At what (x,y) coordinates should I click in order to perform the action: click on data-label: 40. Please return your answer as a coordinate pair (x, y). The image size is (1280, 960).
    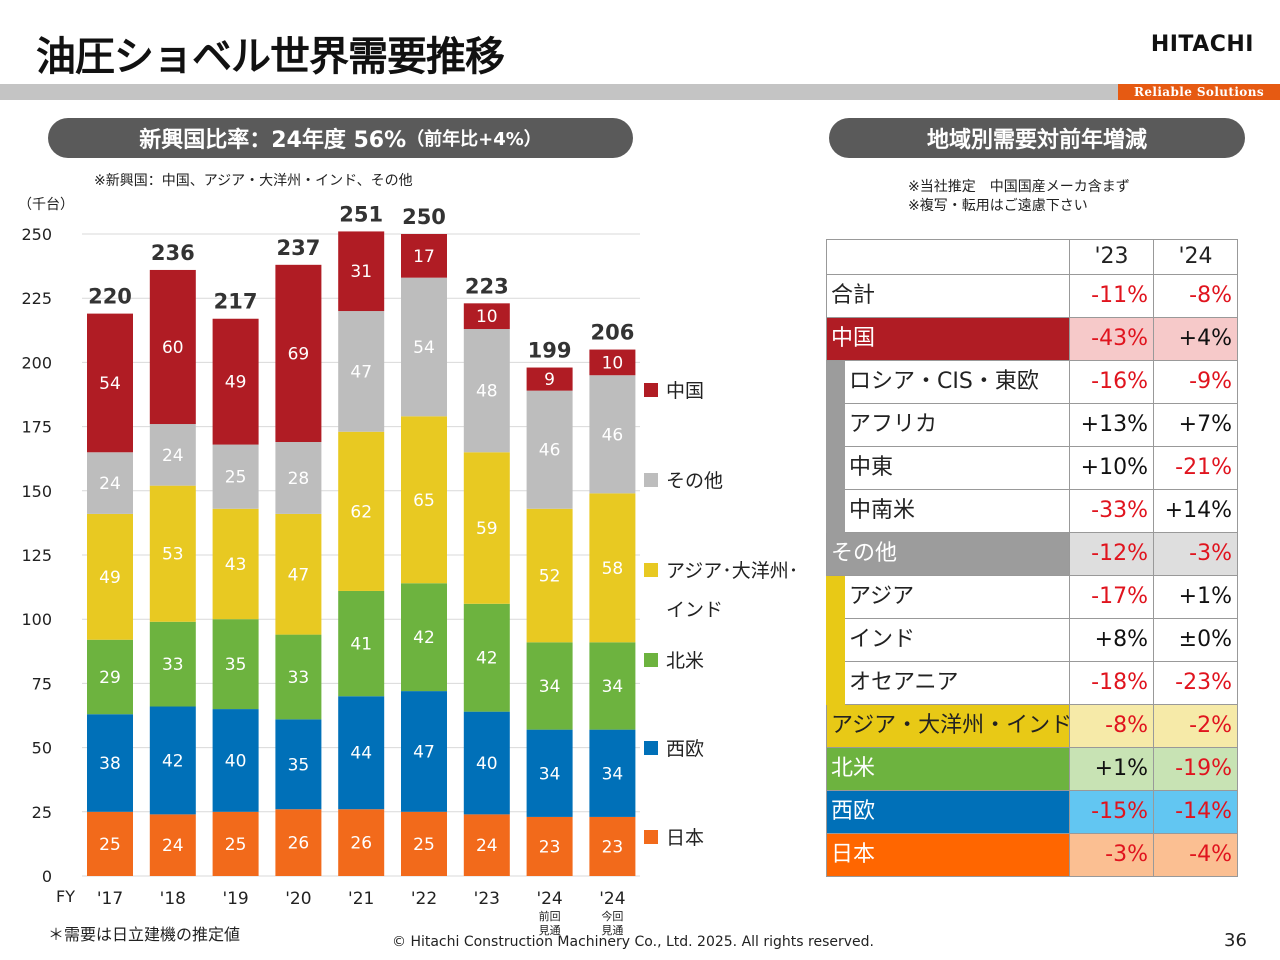
    Looking at the image, I should click on (236, 761).